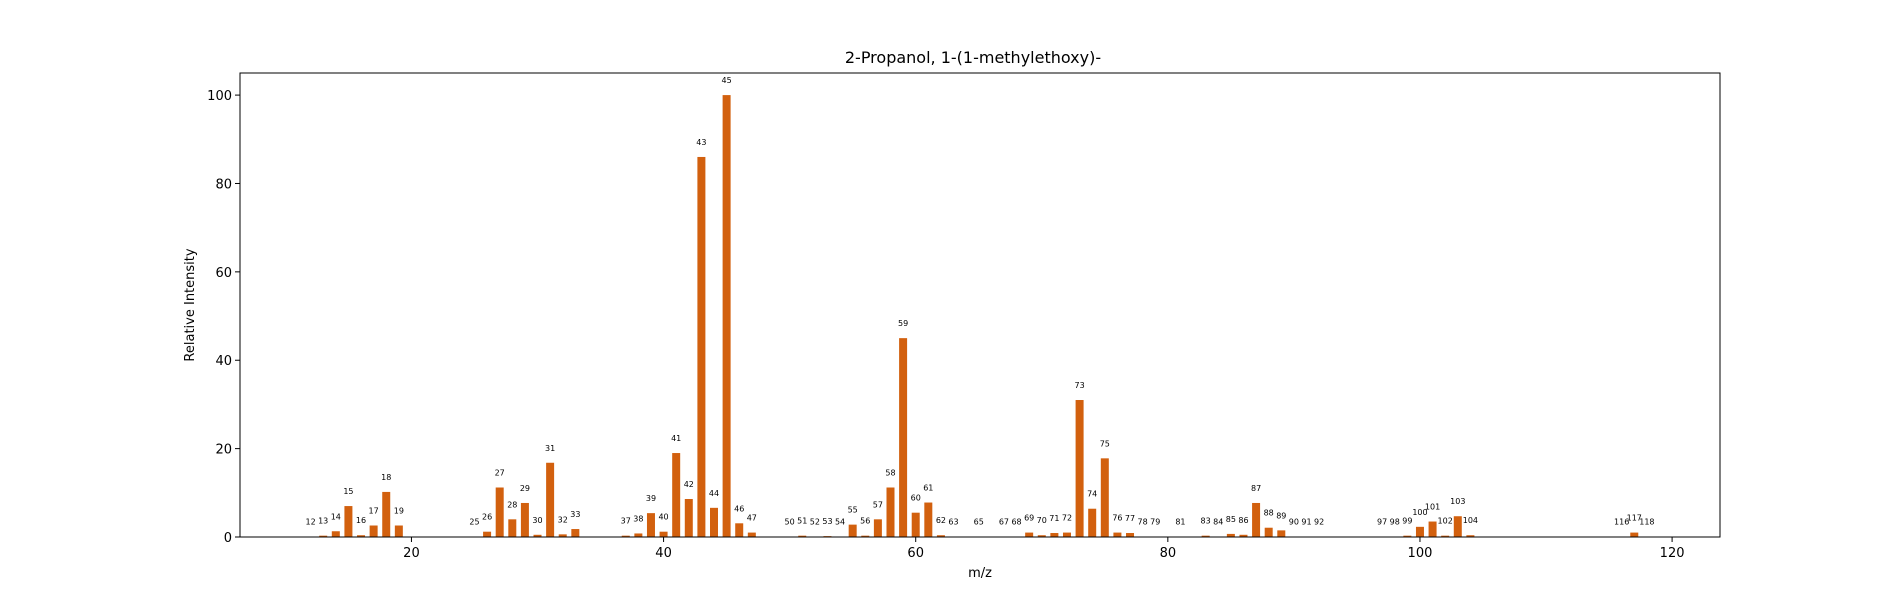  Describe the element at coordinates (626, 521) in the screenshot. I see `bar-label-mz-37: 37` at that location.